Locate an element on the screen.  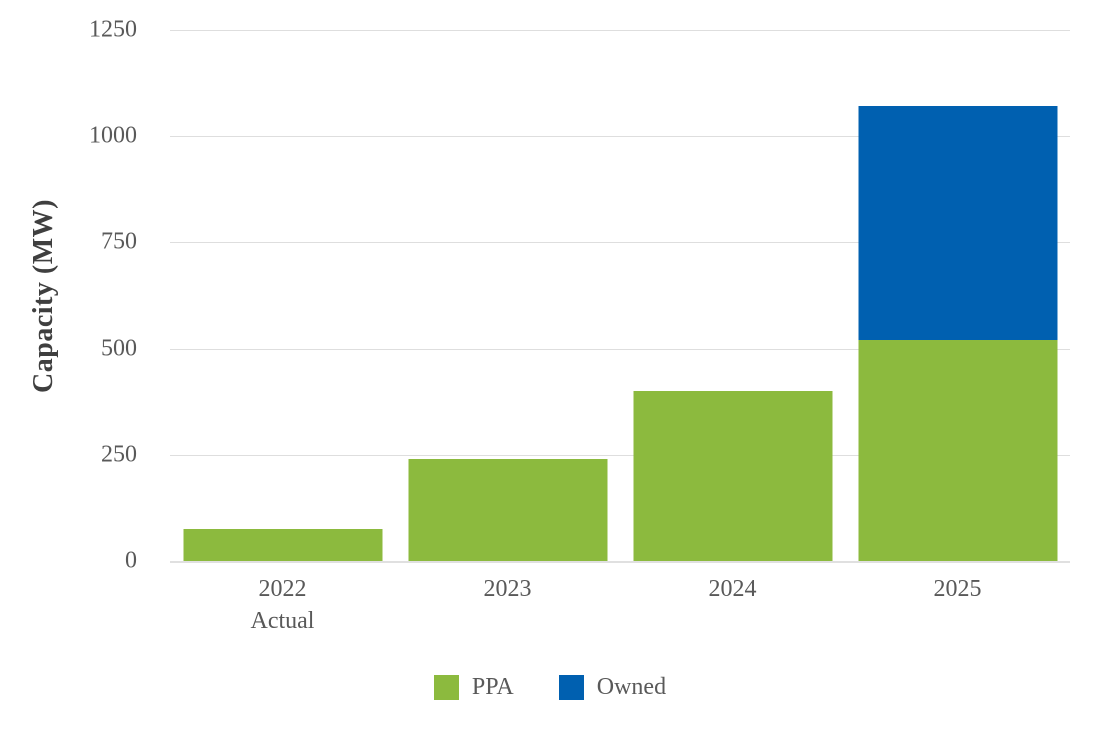
legend-item-owned: Owned is located at coordinates (612, 687).